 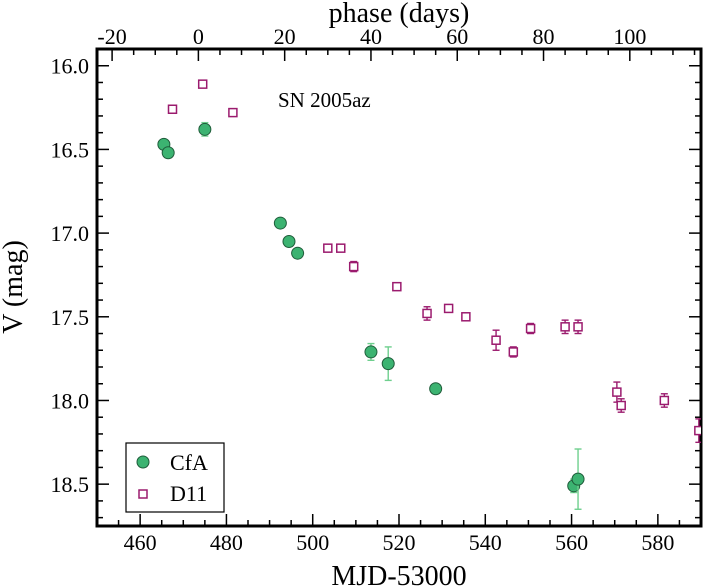 I want to click on top-tick-label: 100, so click(x=629, y=36).